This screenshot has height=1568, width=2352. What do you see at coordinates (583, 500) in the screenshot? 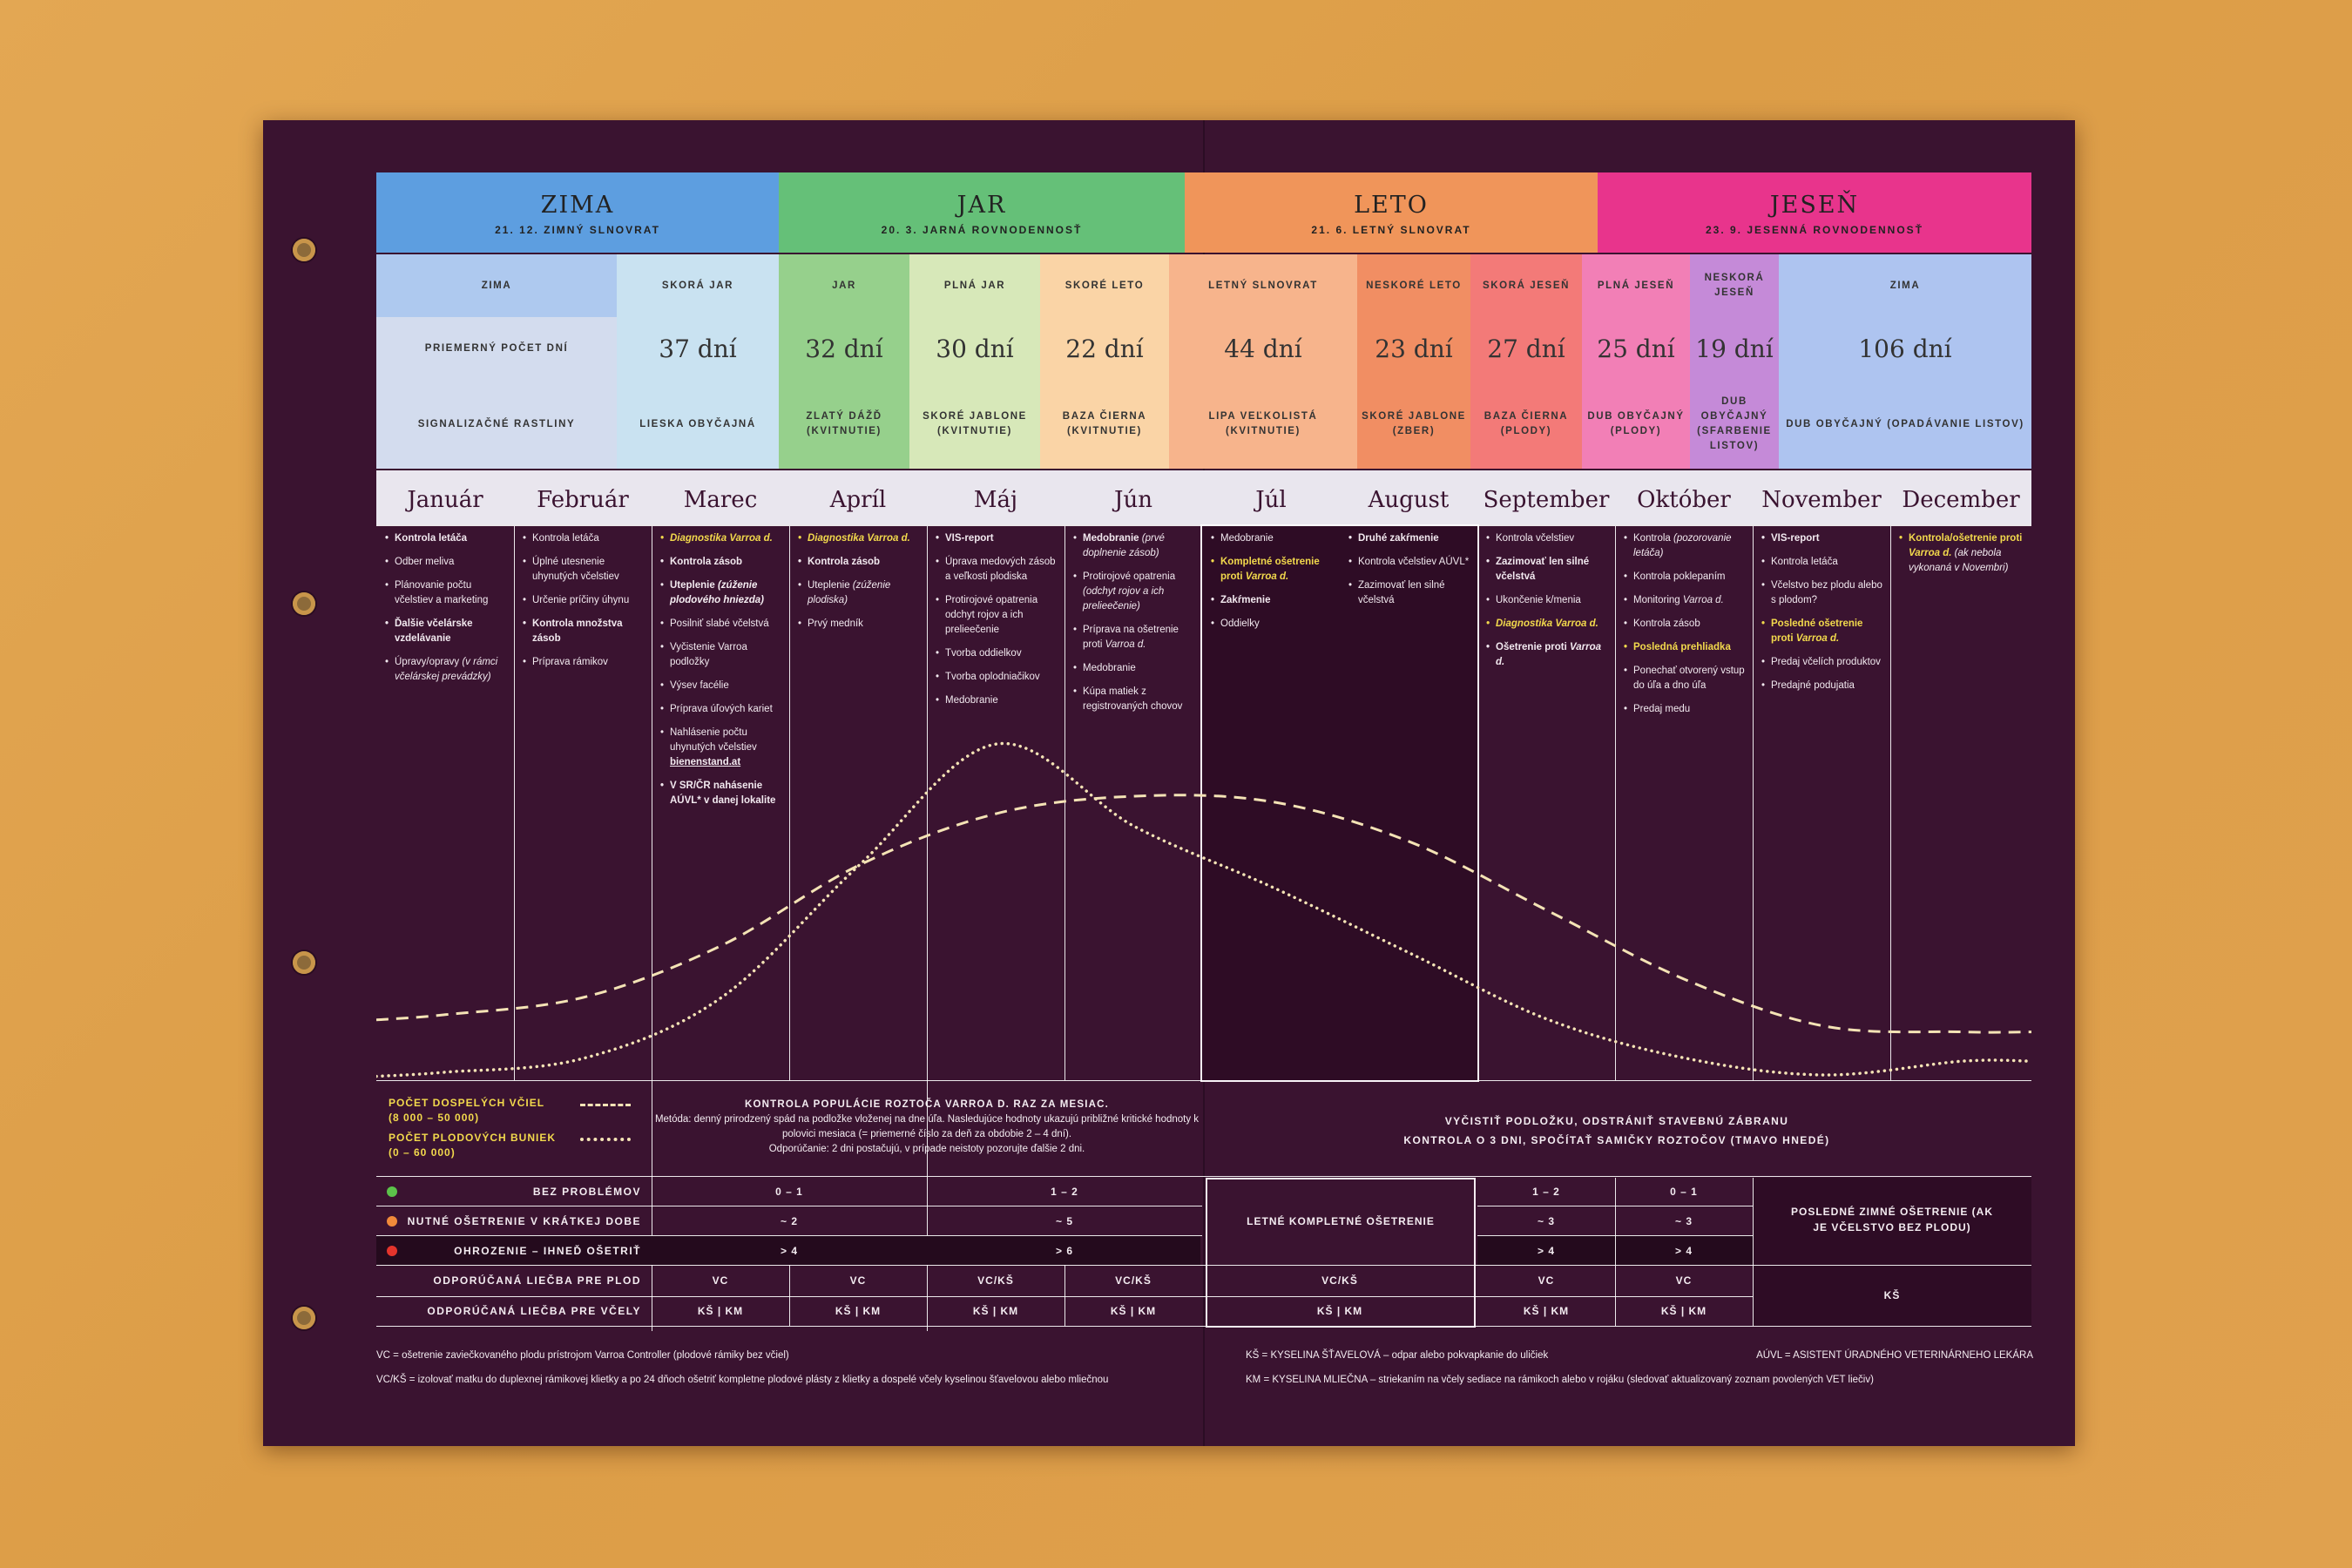
I see `month-feb: Február` at bounding box center [583, 500].